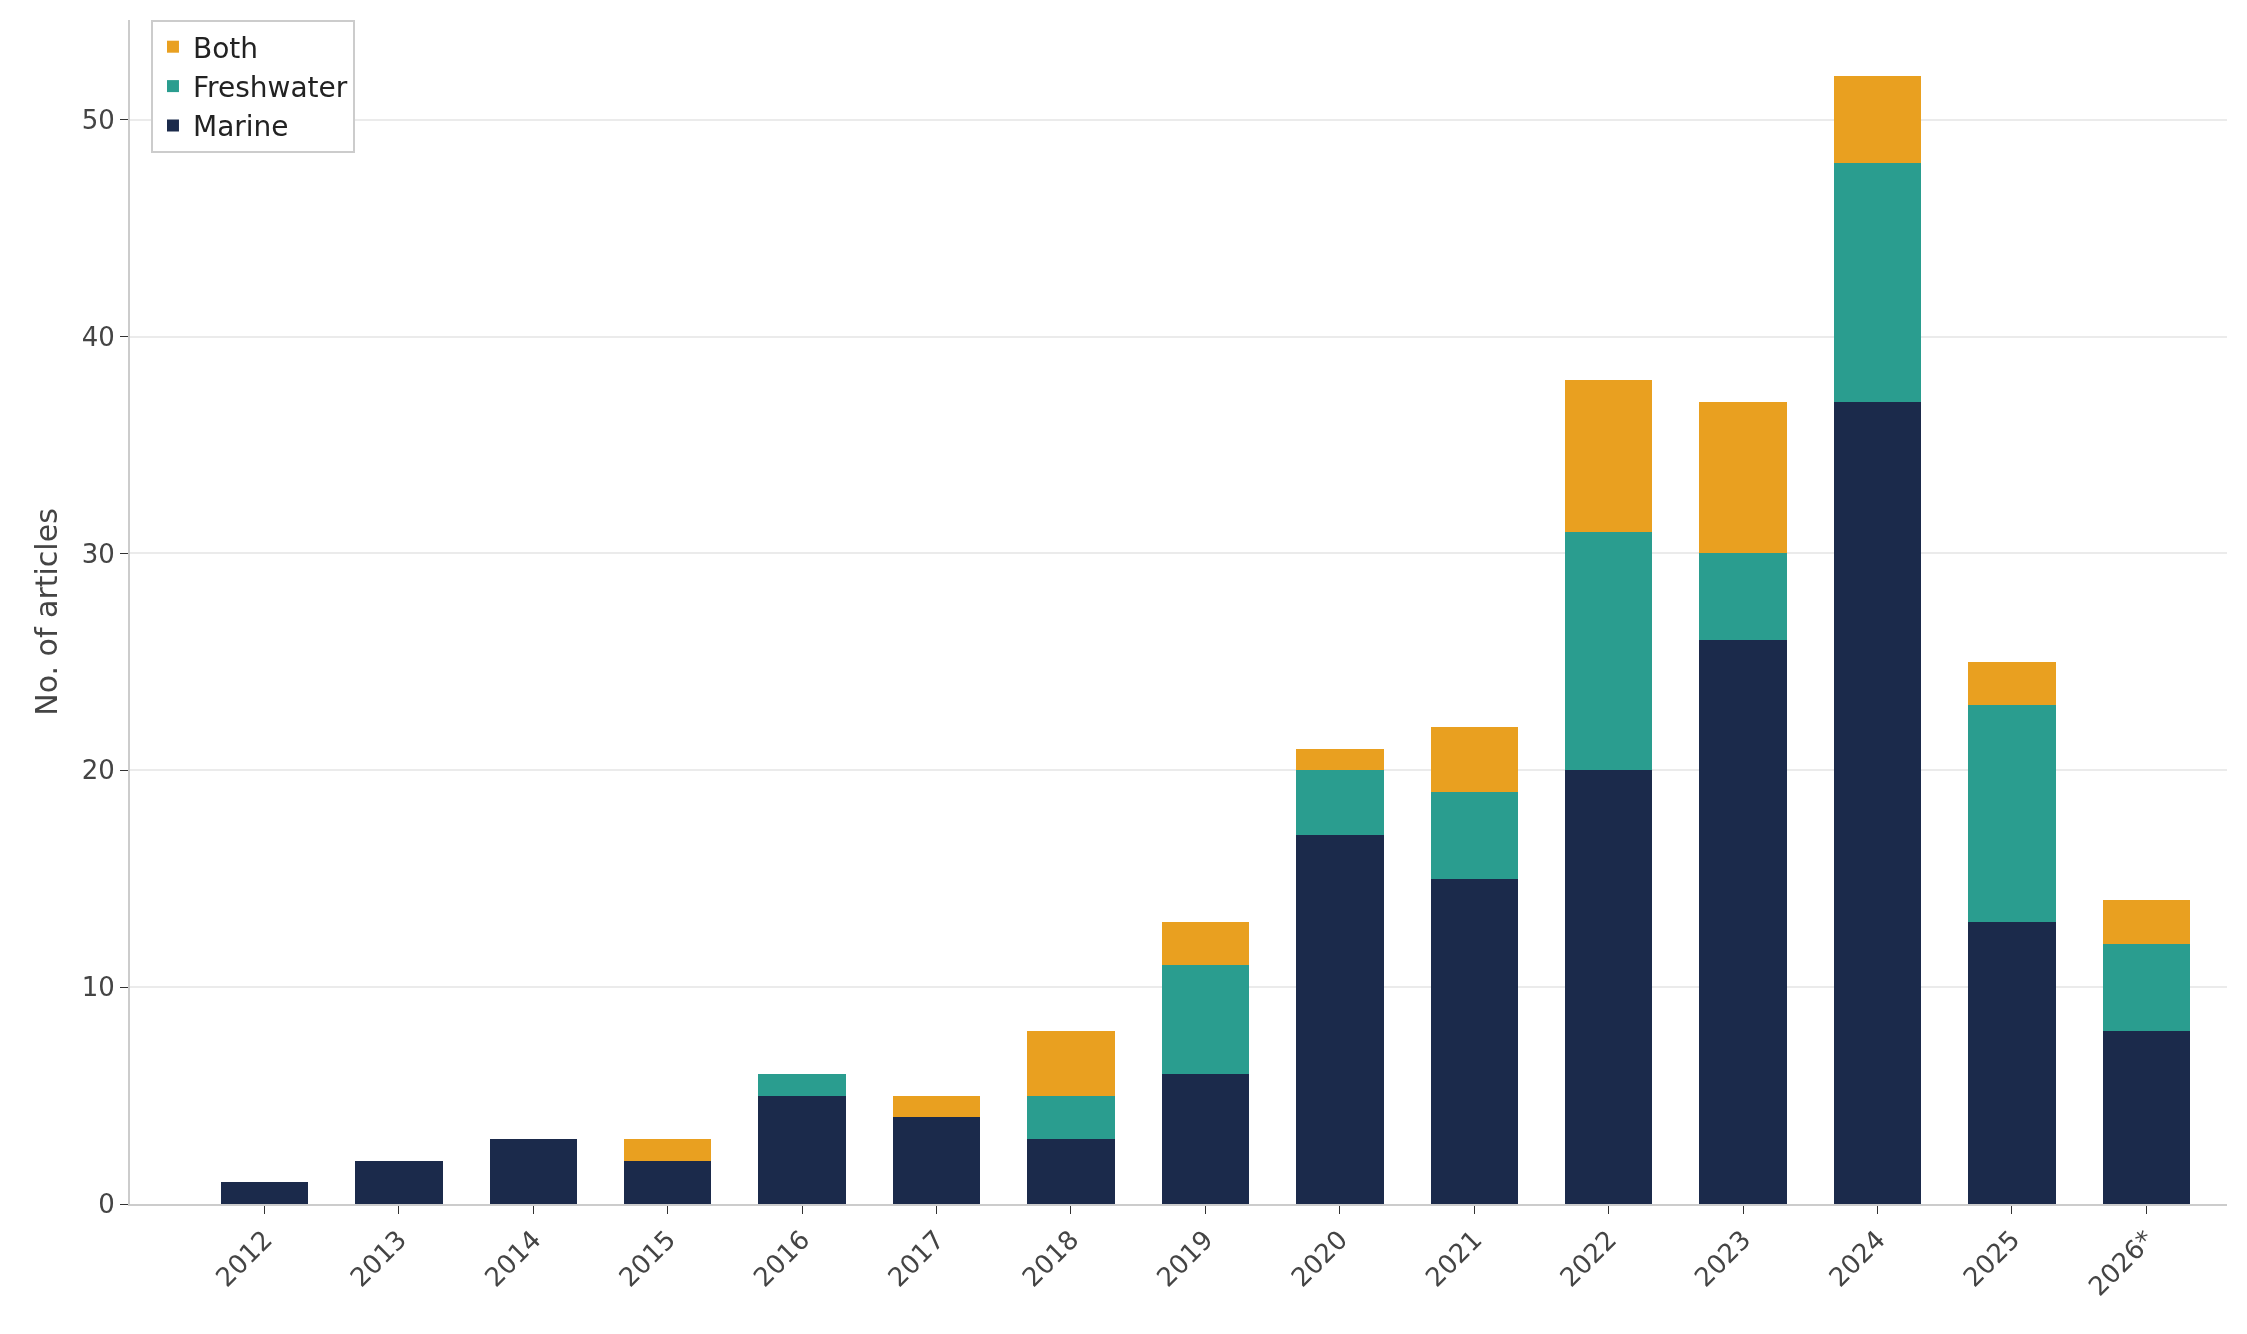 This screenshot has height=1334, width=2247. I want to click on y-tick-label: 0, so click(106, 1204).